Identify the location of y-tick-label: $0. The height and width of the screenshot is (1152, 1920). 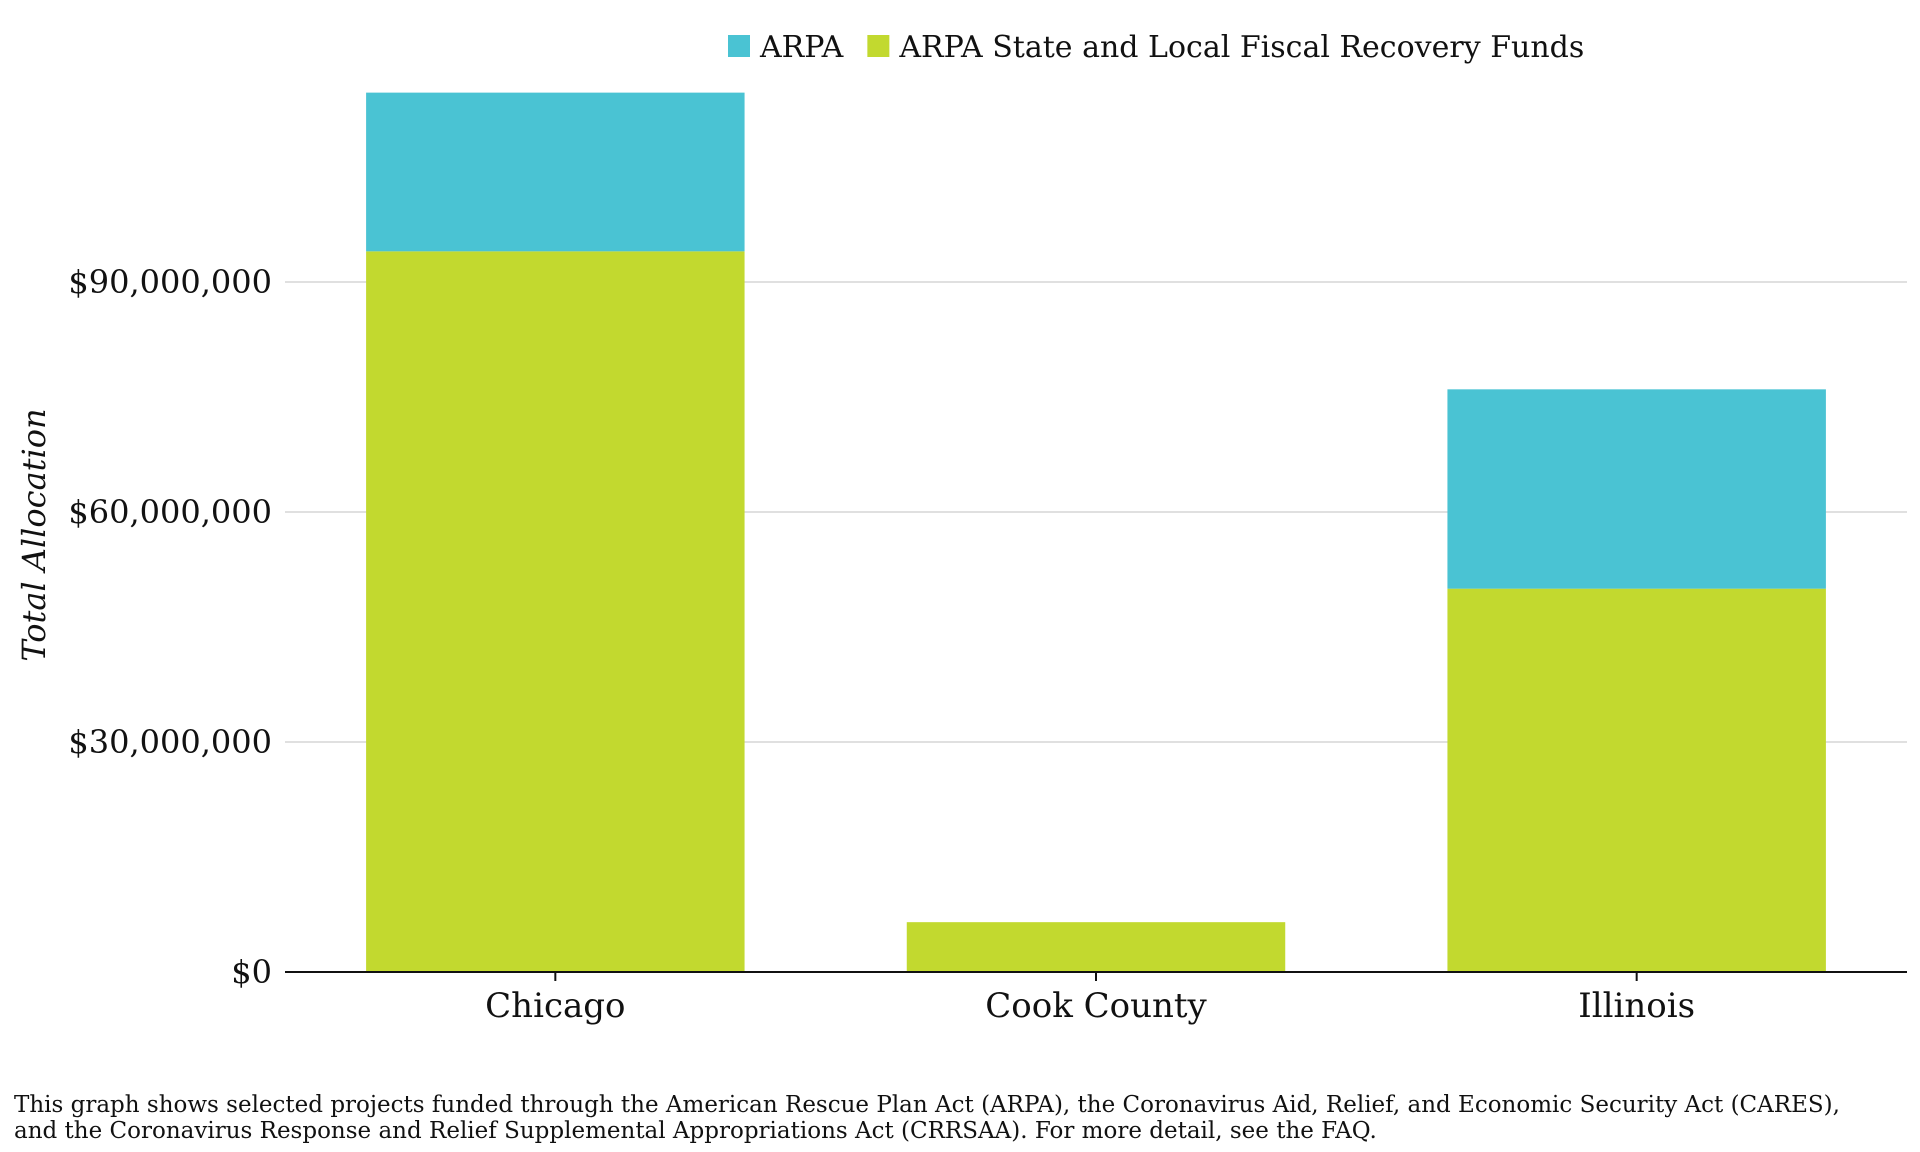
(251, 972).